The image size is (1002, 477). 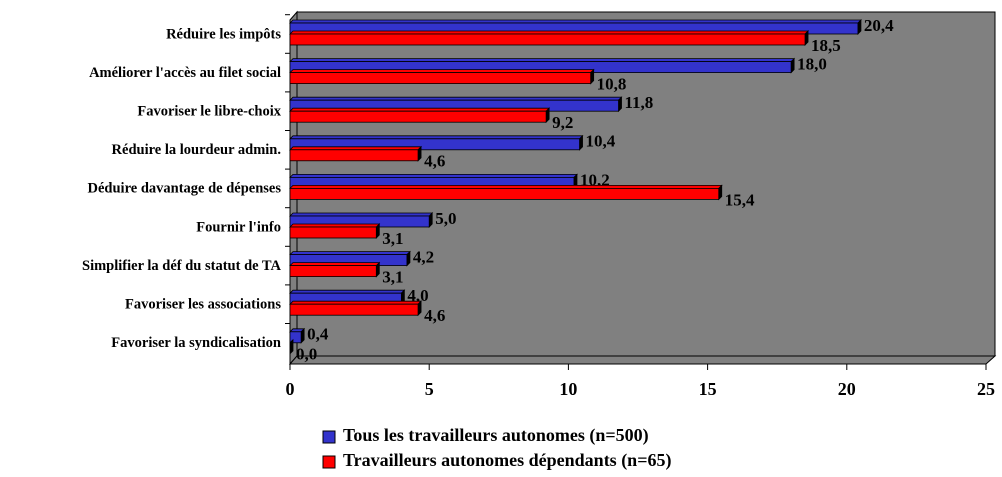 I want to click on y-tick-label: Améliorer l'accès au filet social, so click(x=185, y=73).